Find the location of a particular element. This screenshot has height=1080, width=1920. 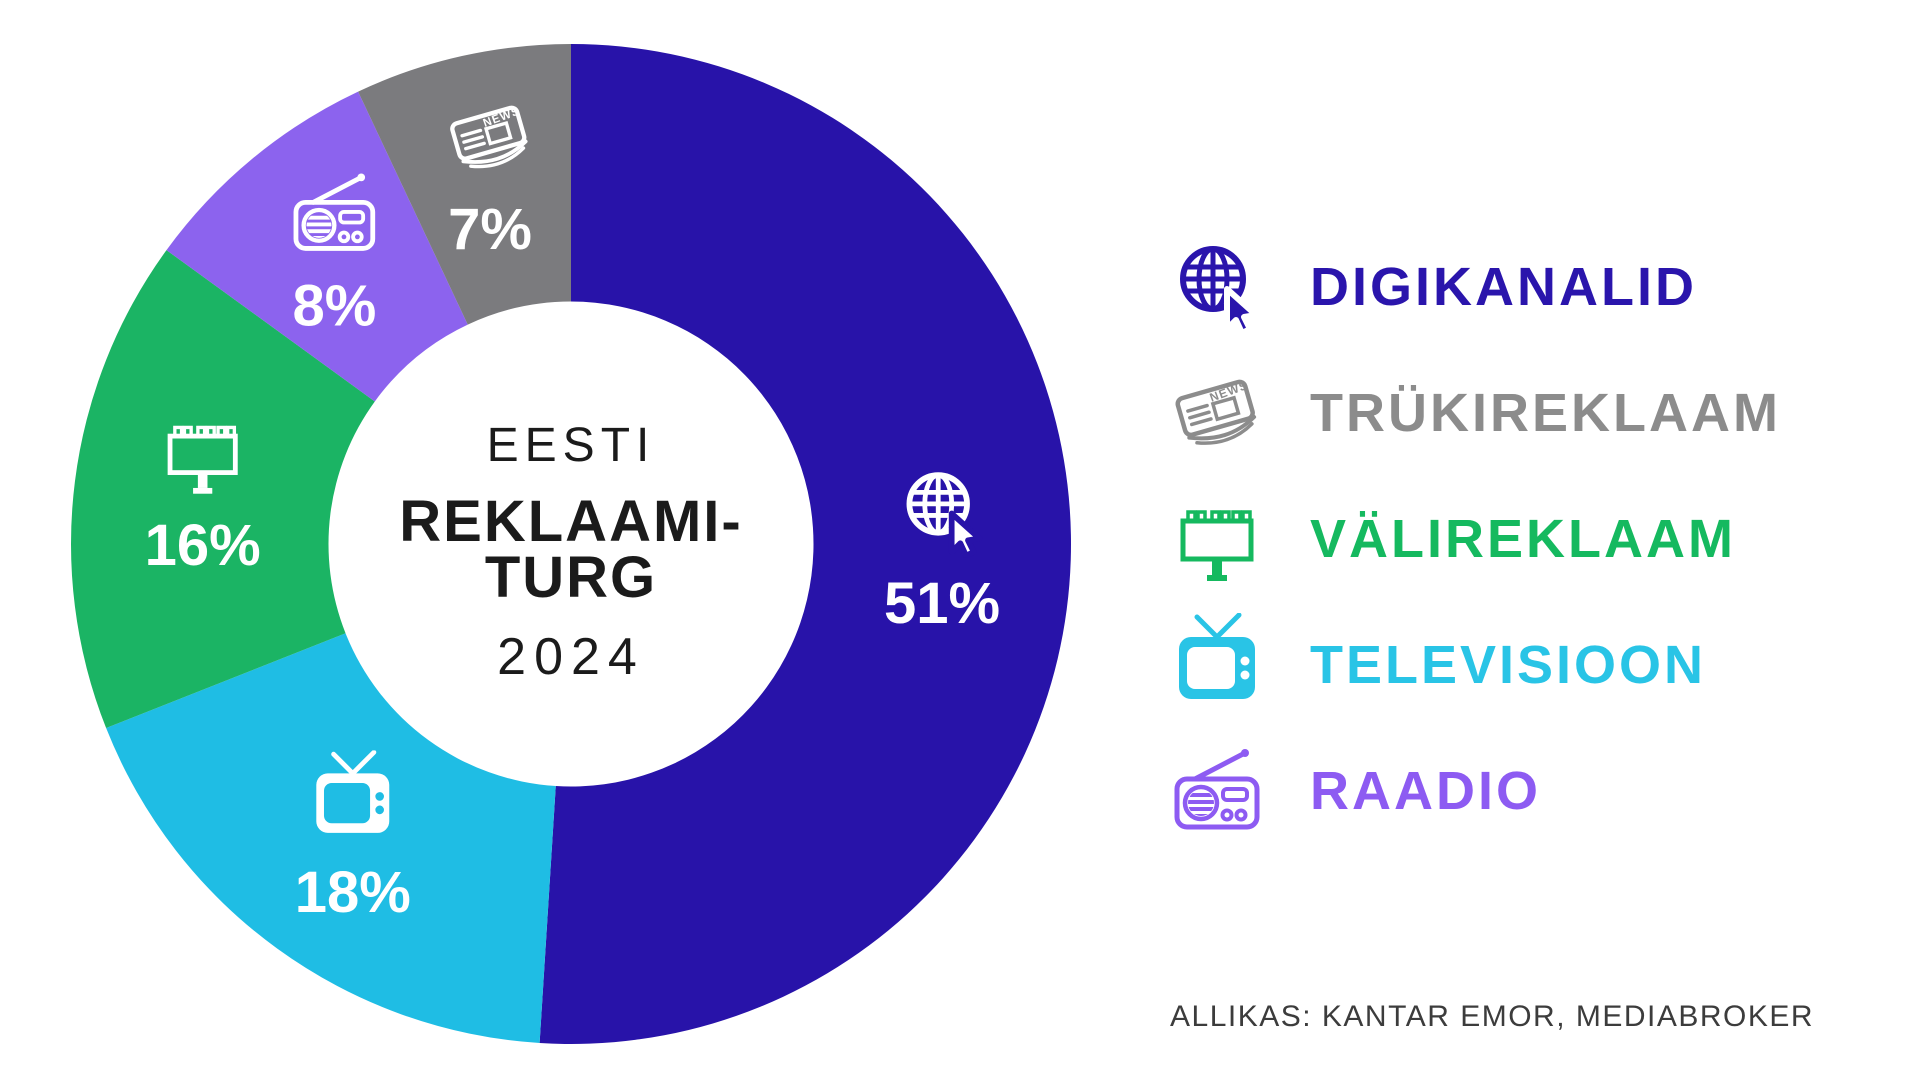

title-market-2: TURG is located at coordinates (571, 577).